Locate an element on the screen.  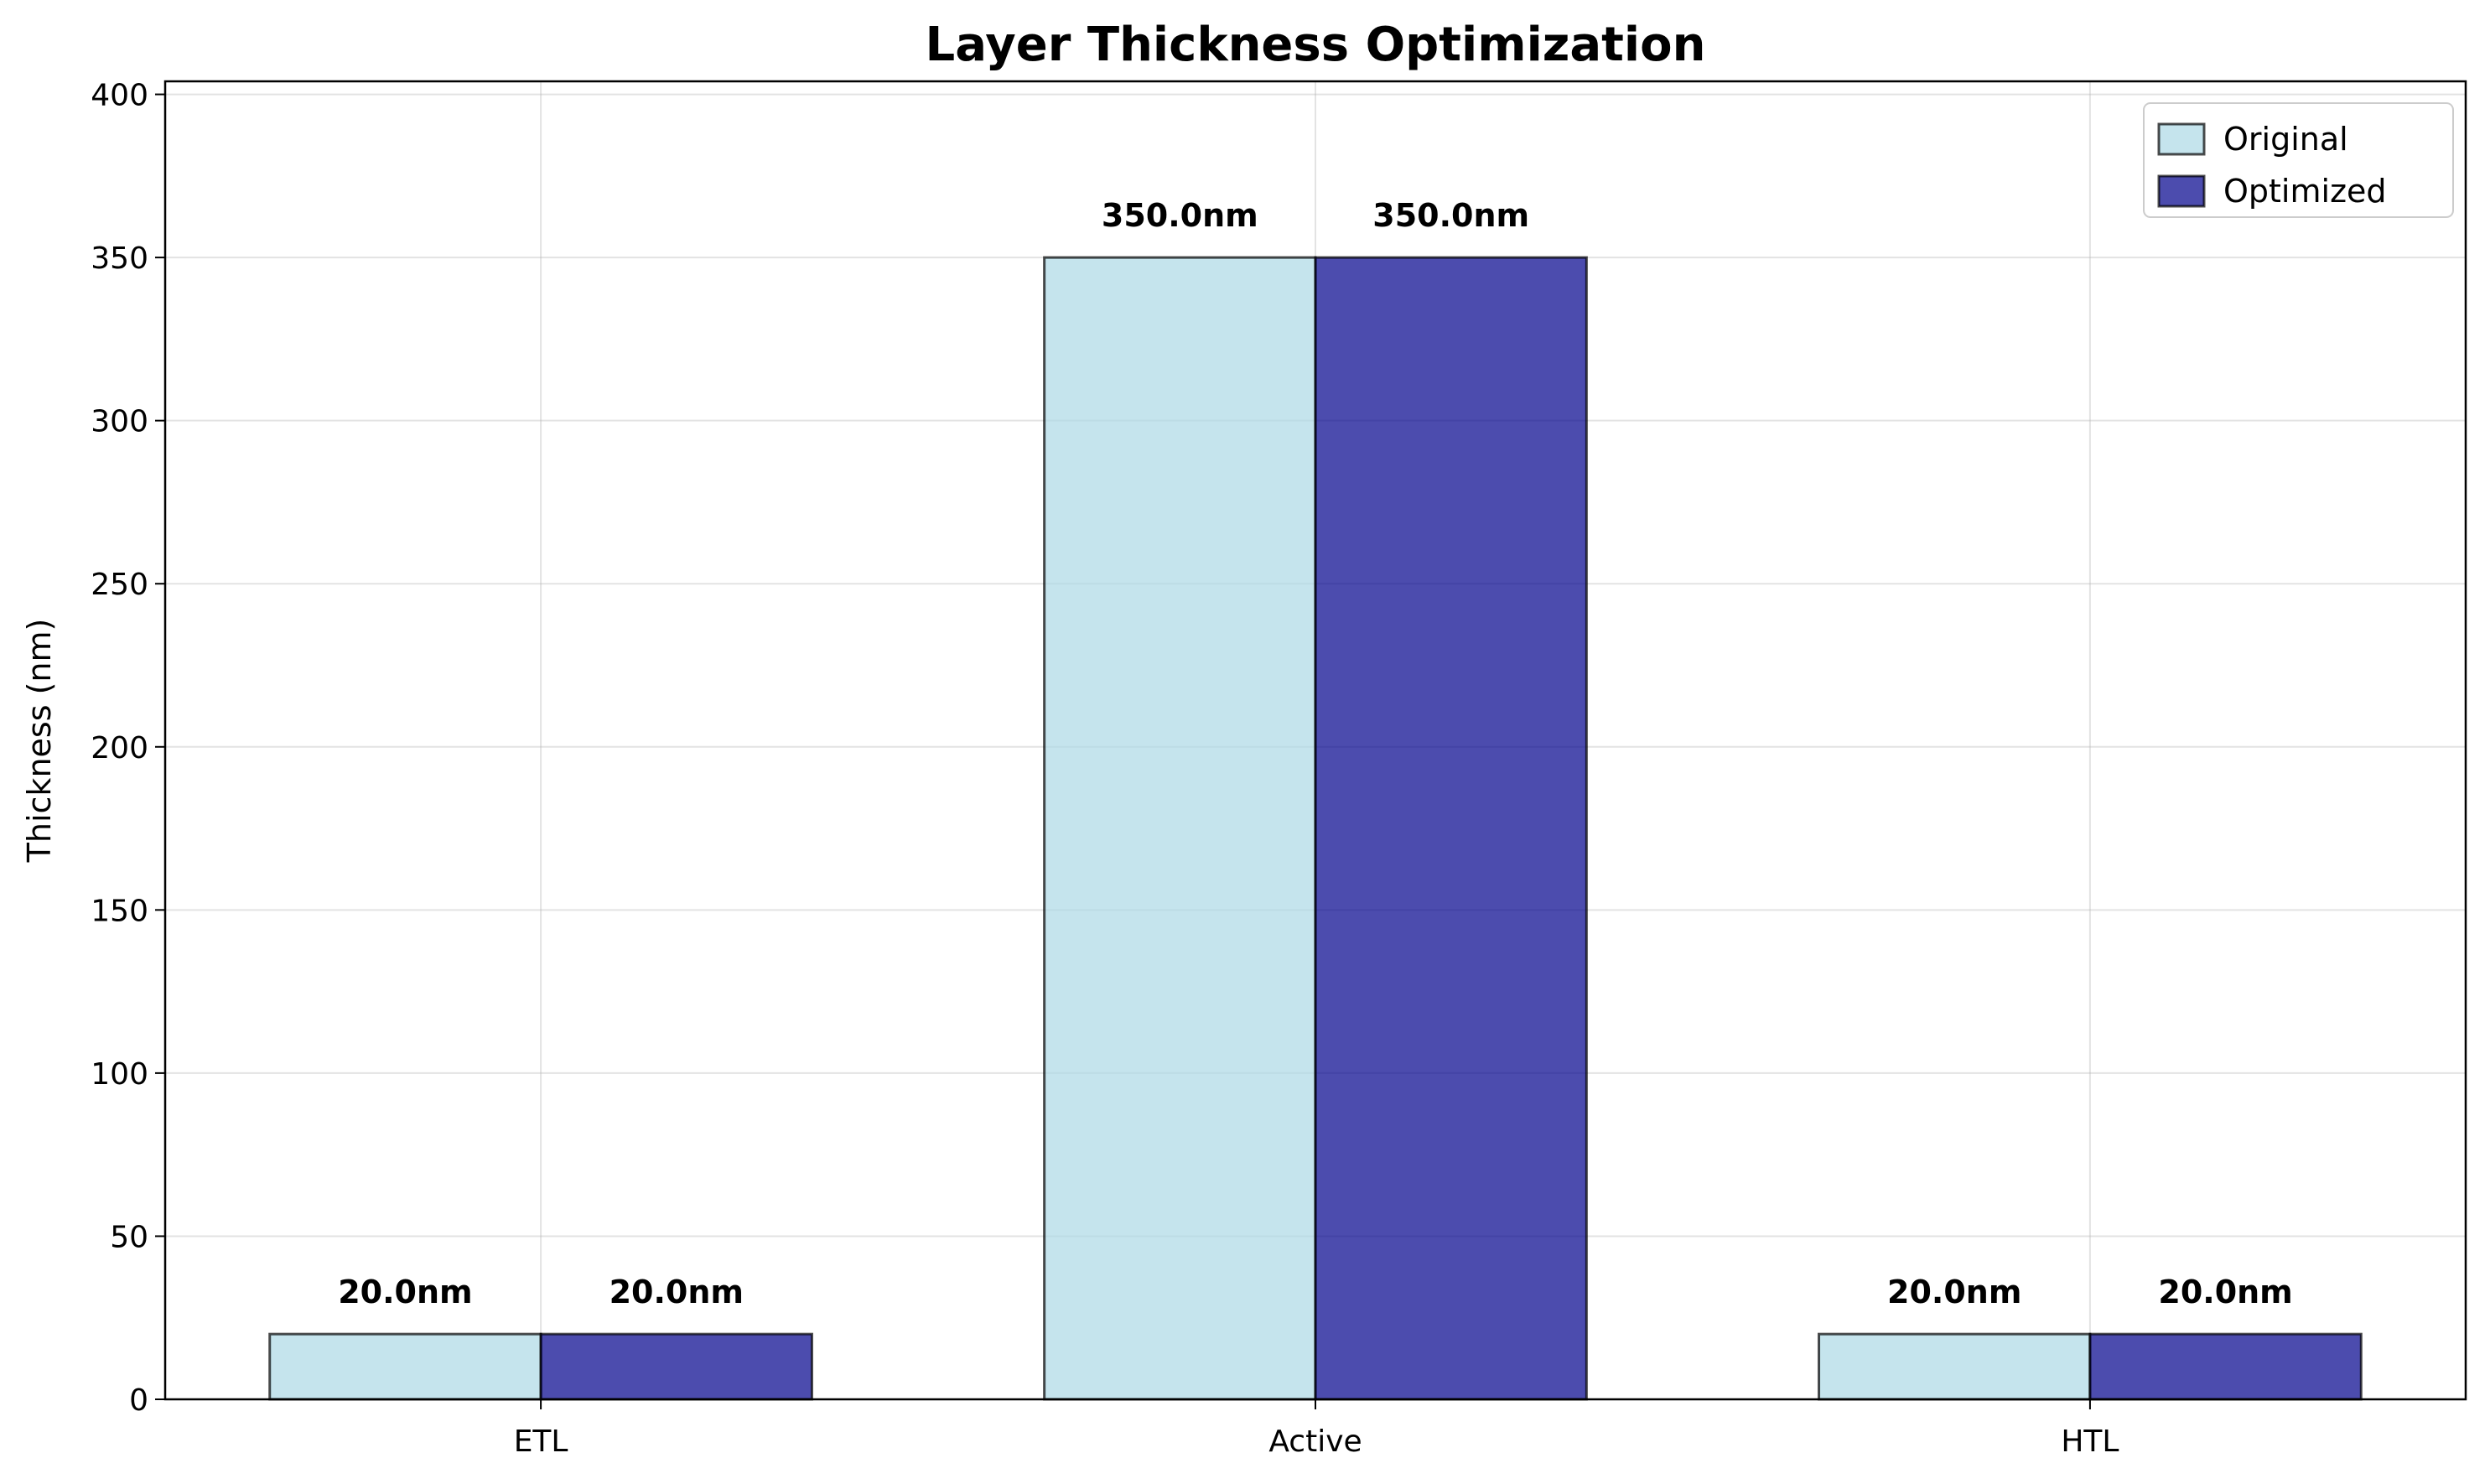
bar-optimized-etl is located at coordinates (676, 1366).